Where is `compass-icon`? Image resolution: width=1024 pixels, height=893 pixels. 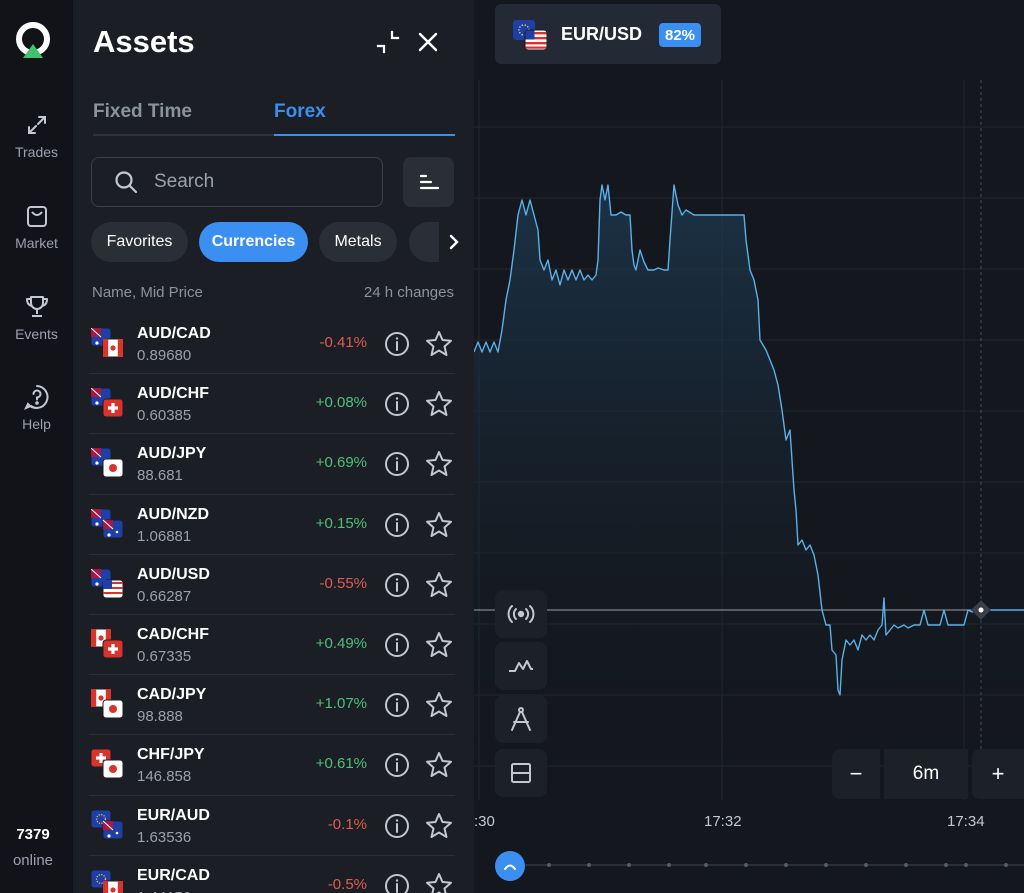 compass-icon is located at coordinates (521, 719).